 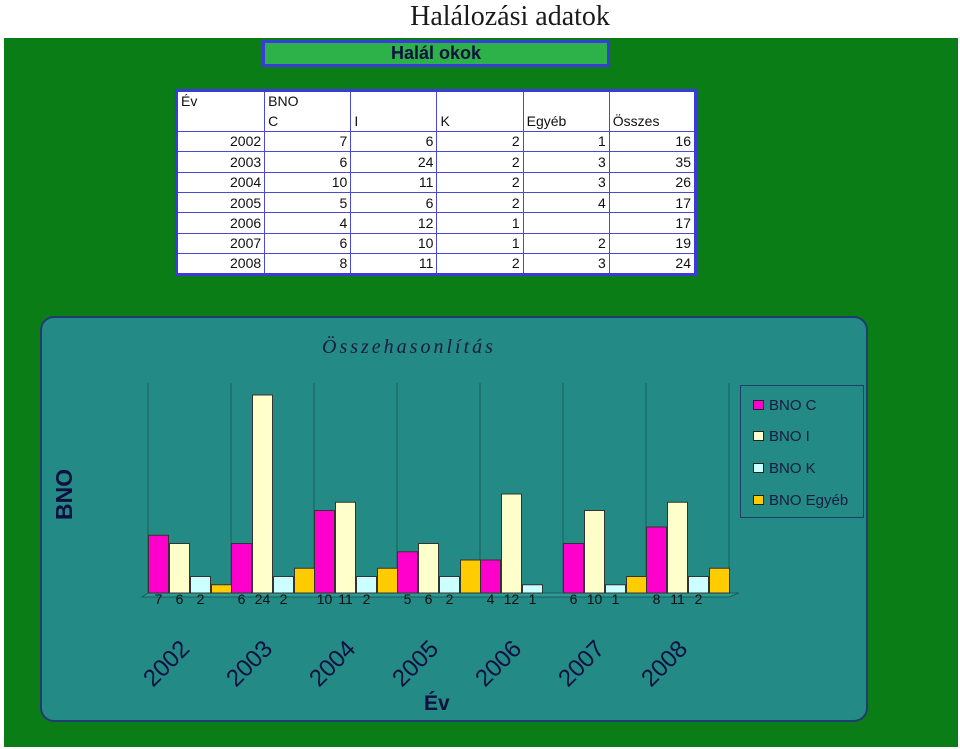 What do you see at coordinates (615, 589) in the screenshot?
I see `bar-bno-k-2007` at bounding box center [615, 589].